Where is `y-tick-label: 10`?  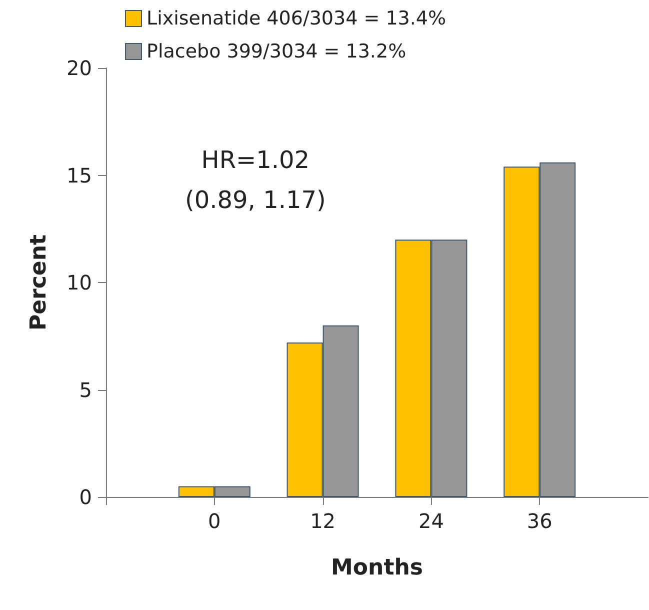 y-tick-label: 10 is located at coordinates (79, 282).